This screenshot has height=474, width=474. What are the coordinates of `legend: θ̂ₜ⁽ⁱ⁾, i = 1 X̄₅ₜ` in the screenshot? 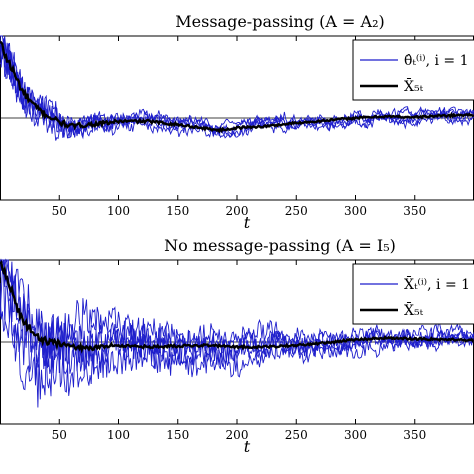 It's located at (413, 70).